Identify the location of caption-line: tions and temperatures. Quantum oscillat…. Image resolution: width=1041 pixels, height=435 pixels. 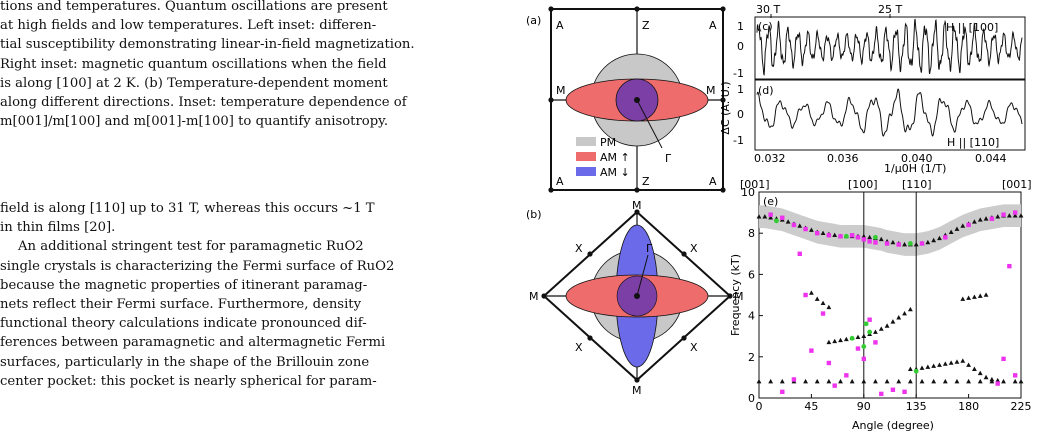
(194, 7).